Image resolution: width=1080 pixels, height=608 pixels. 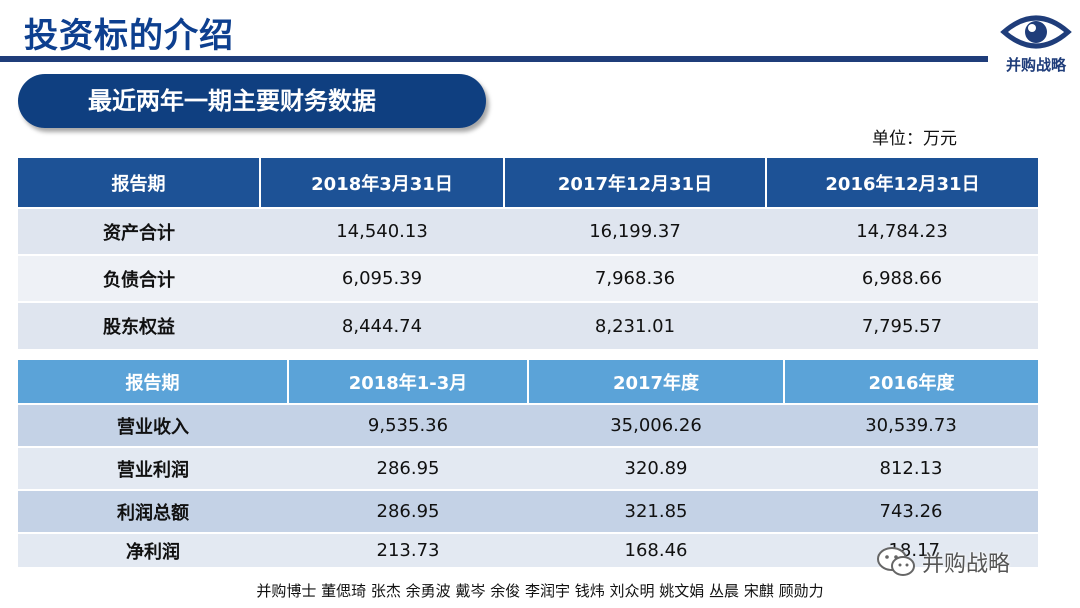 What do you see at coordinates (902, 183) in the screenshot?
I see `header-cell: 2016年12月31日` at bounding box center [902, 183].